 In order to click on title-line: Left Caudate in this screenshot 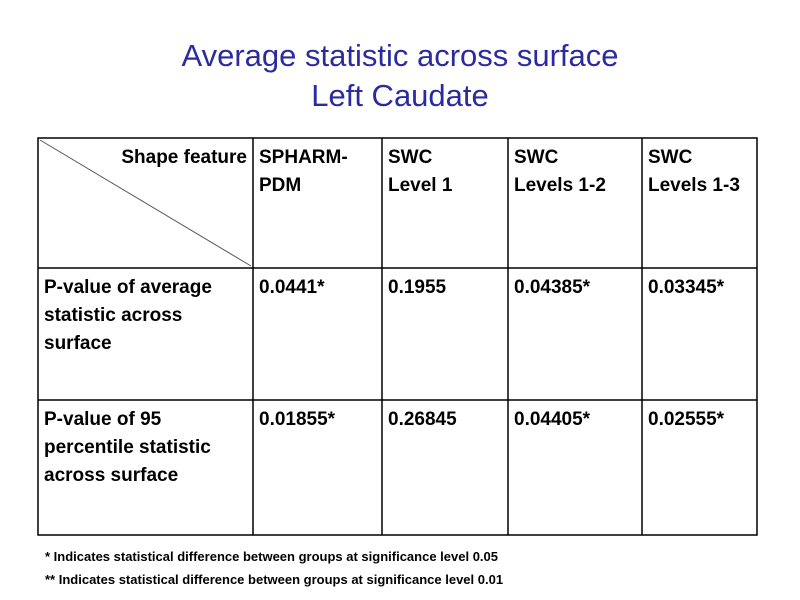, I will do `click(400, 95)`.